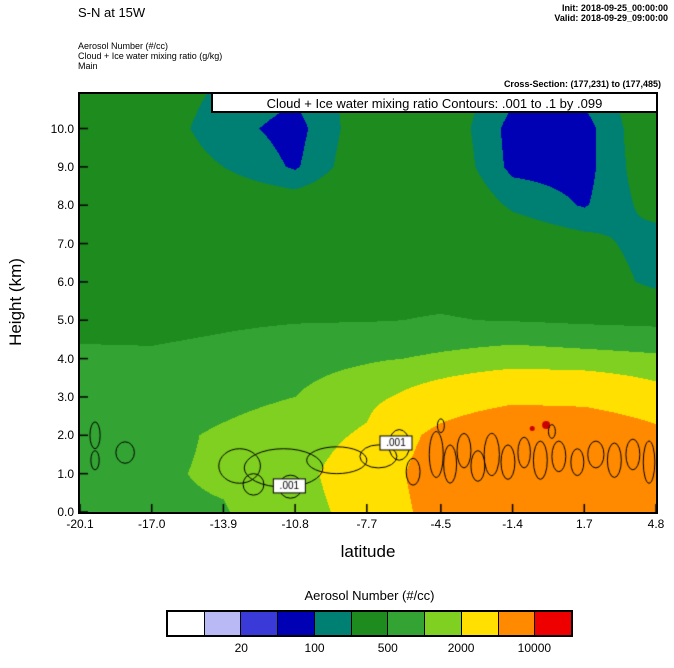 This screenshot has height=668, width=674. I want to click on valid-time-label: Valid: 2018-09-29_09:00:00, so click(611, 18).